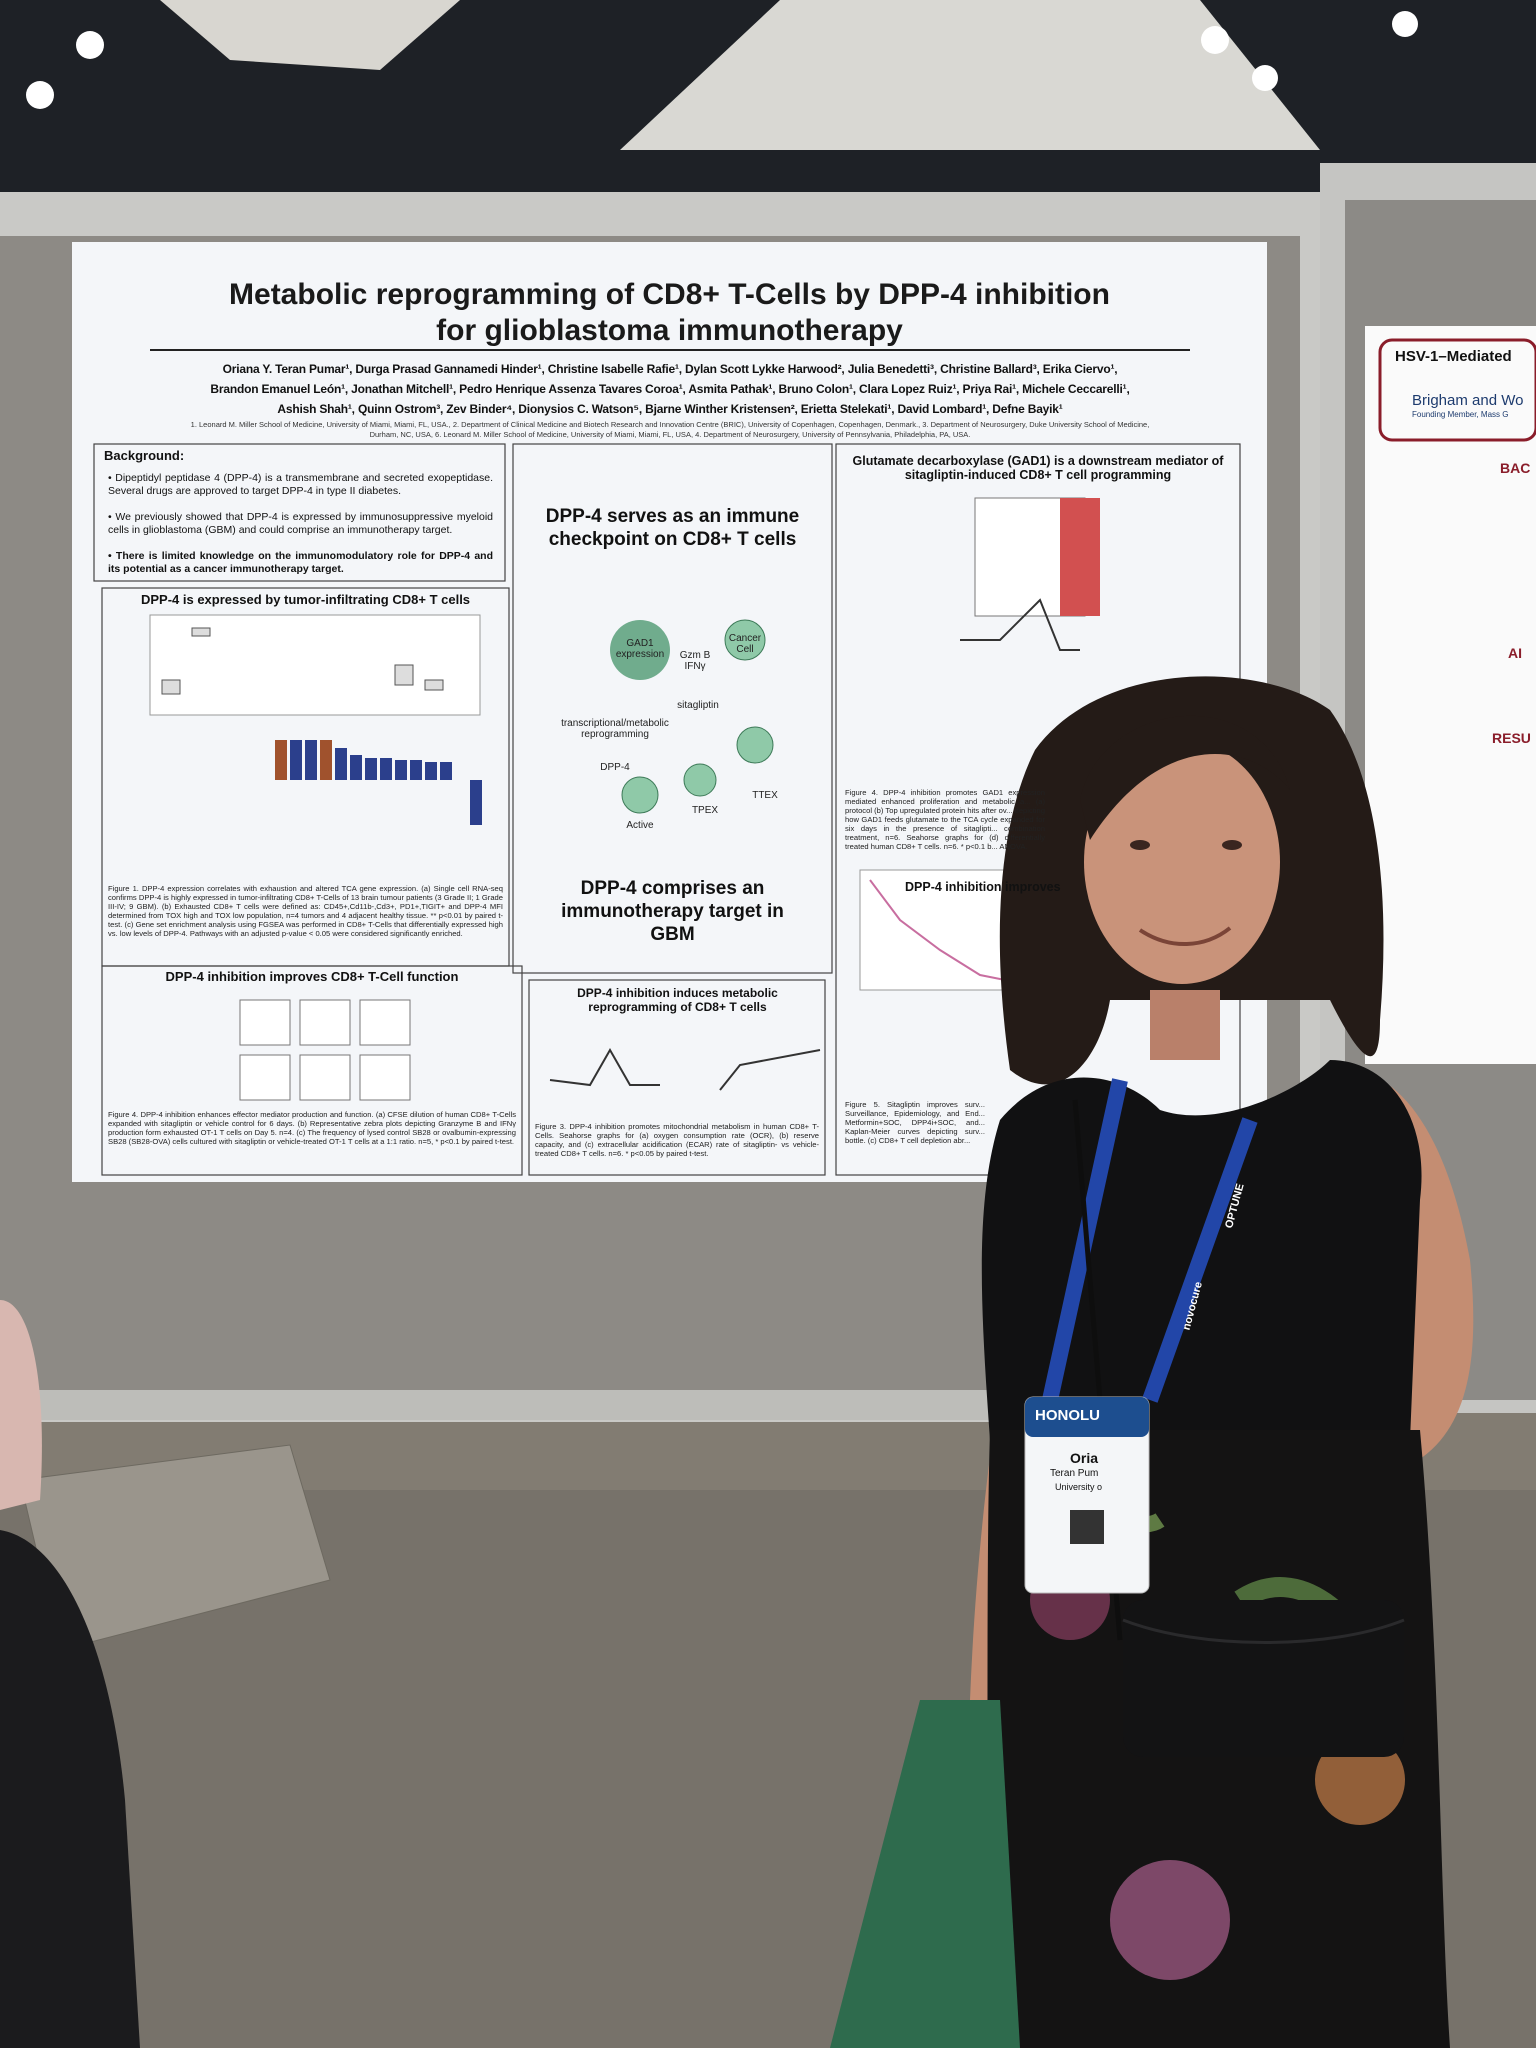 The width and height of the screenshot is (1536, 2048). Describe the element at coordinates (144, 455) in the screenshot. I see `section-heading: Background:` at that location.